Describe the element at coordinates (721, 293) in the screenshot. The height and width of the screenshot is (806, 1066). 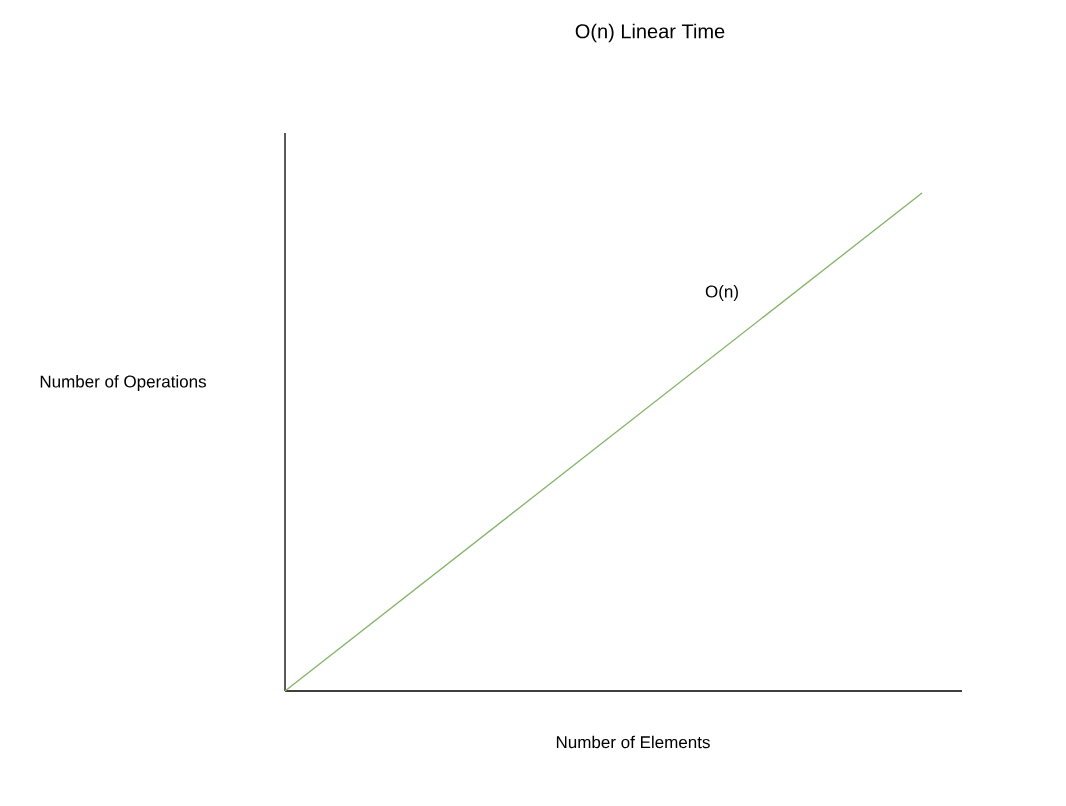
I see `series-label: O(n)` at that location.